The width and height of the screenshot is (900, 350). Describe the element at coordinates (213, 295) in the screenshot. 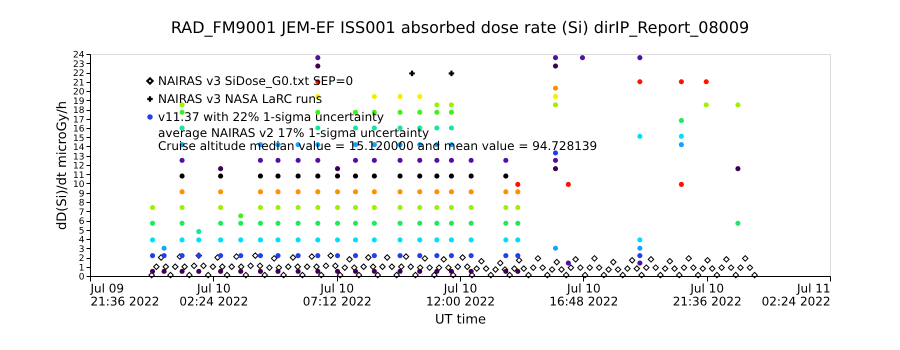

I see `x-tick-label: Jul 10 02:24 2022` at that location.